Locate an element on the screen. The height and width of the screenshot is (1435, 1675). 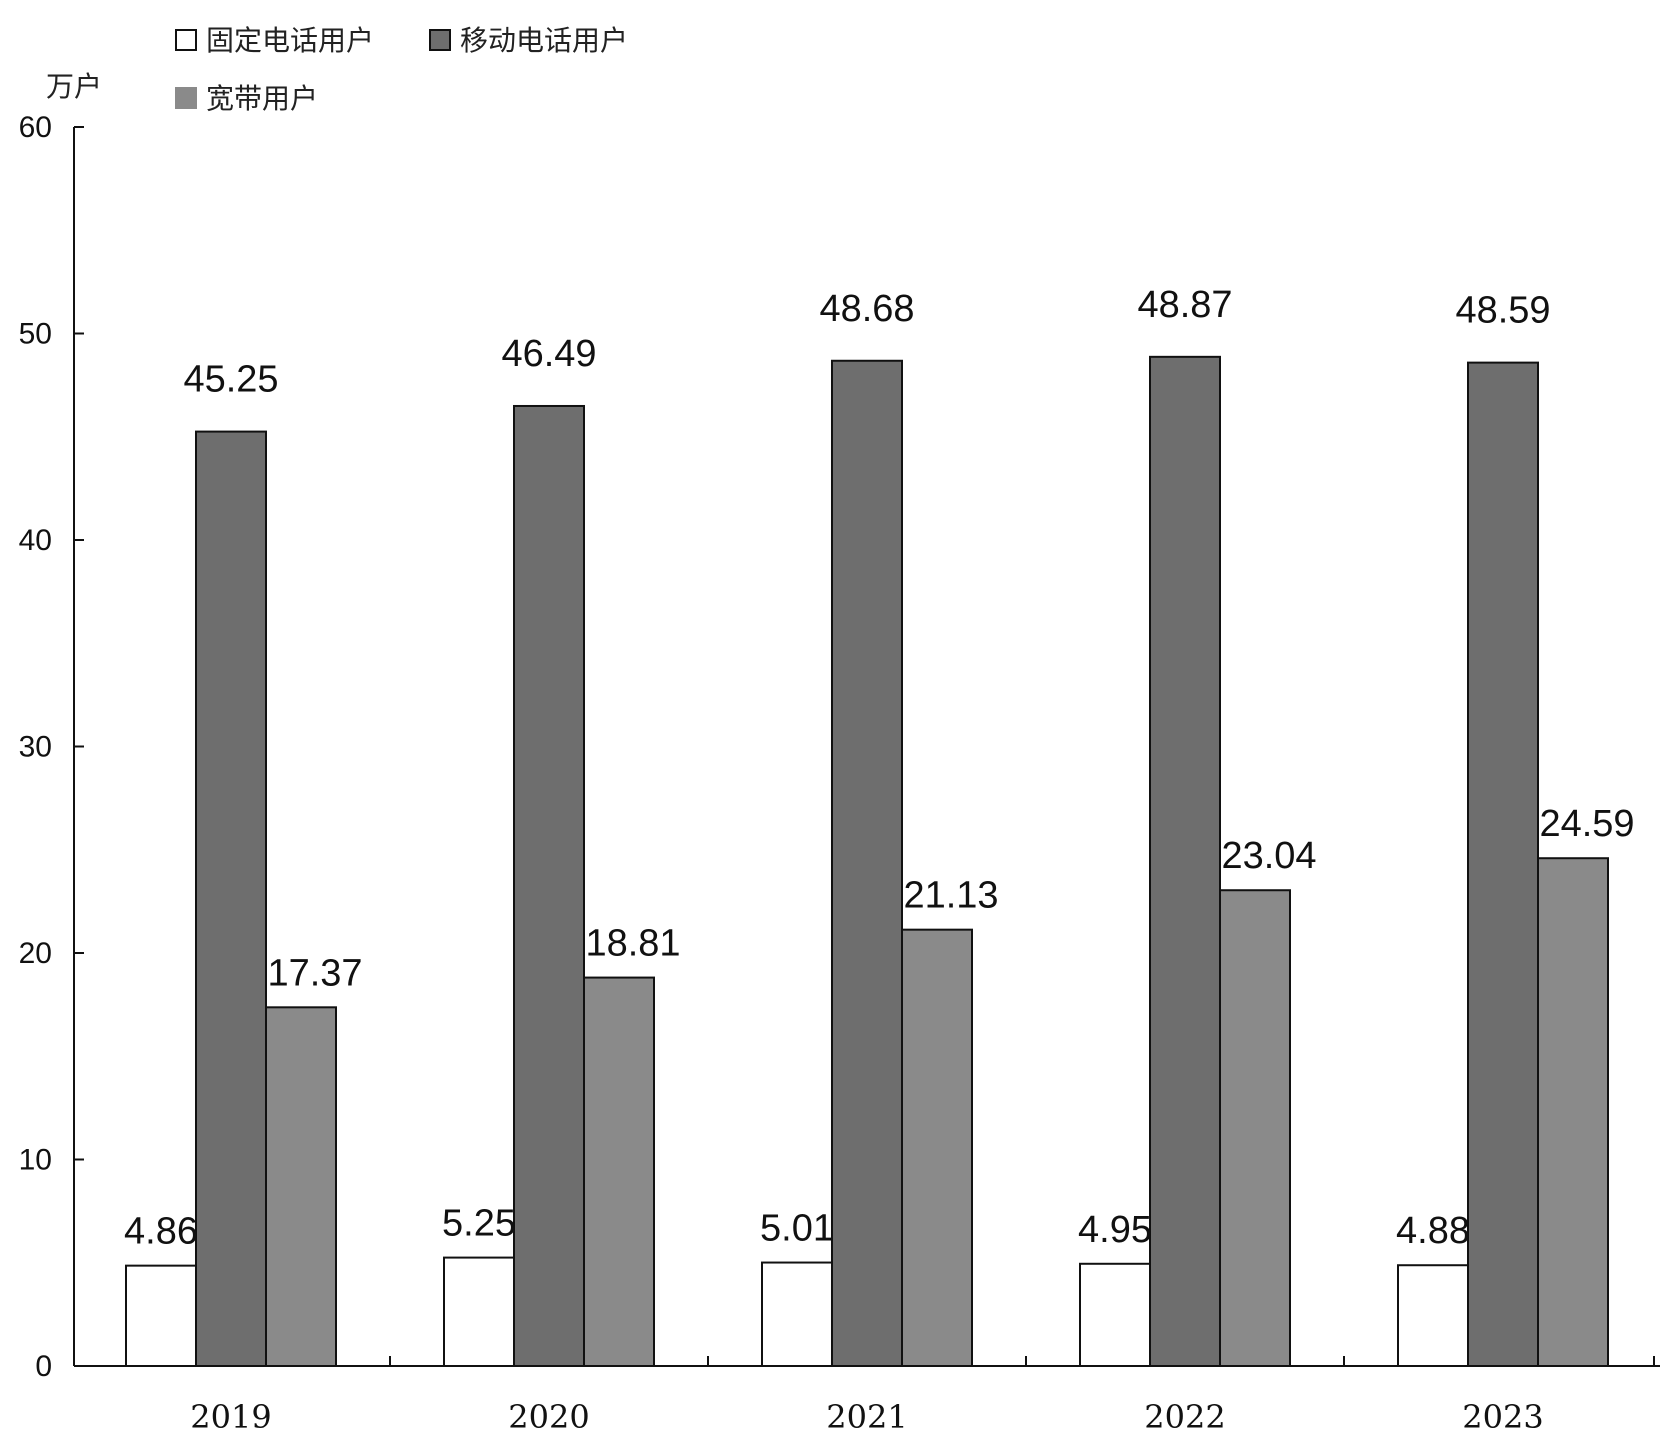
mobile-phone-value-label: 48.87 is located at coordinates (1184, 305).